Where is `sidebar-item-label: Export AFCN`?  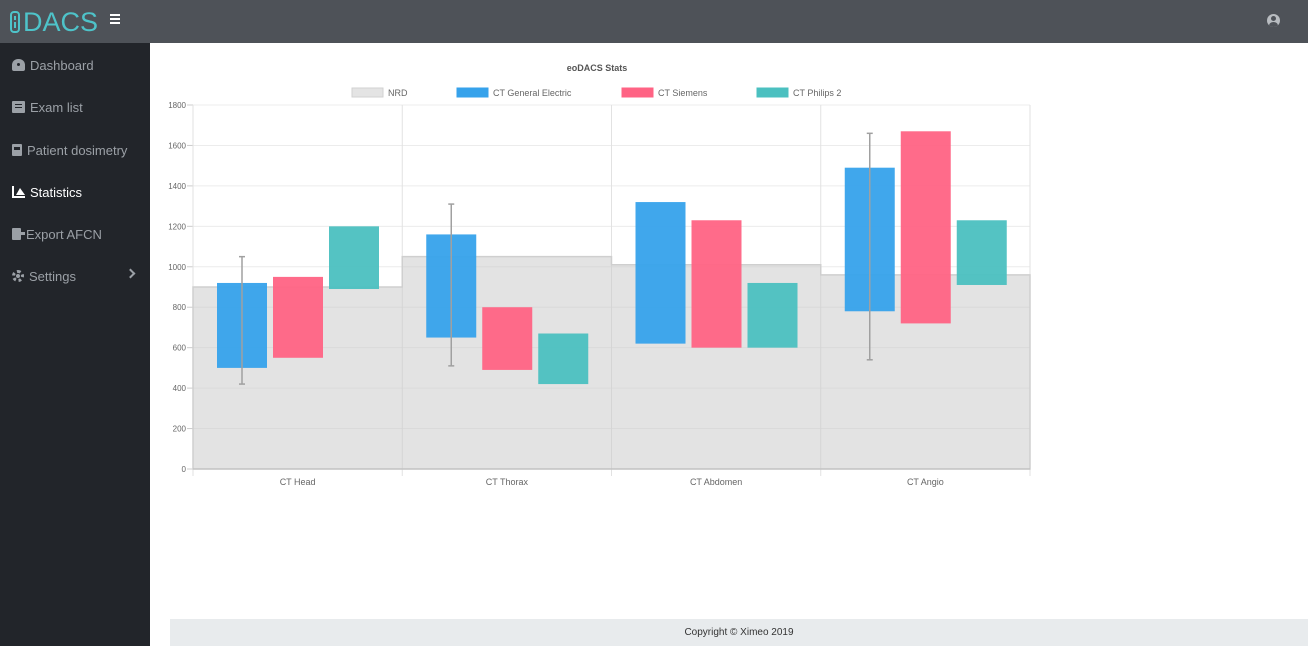 sidebar-item-label: Export AFCN is located at coordinates (64, 234).